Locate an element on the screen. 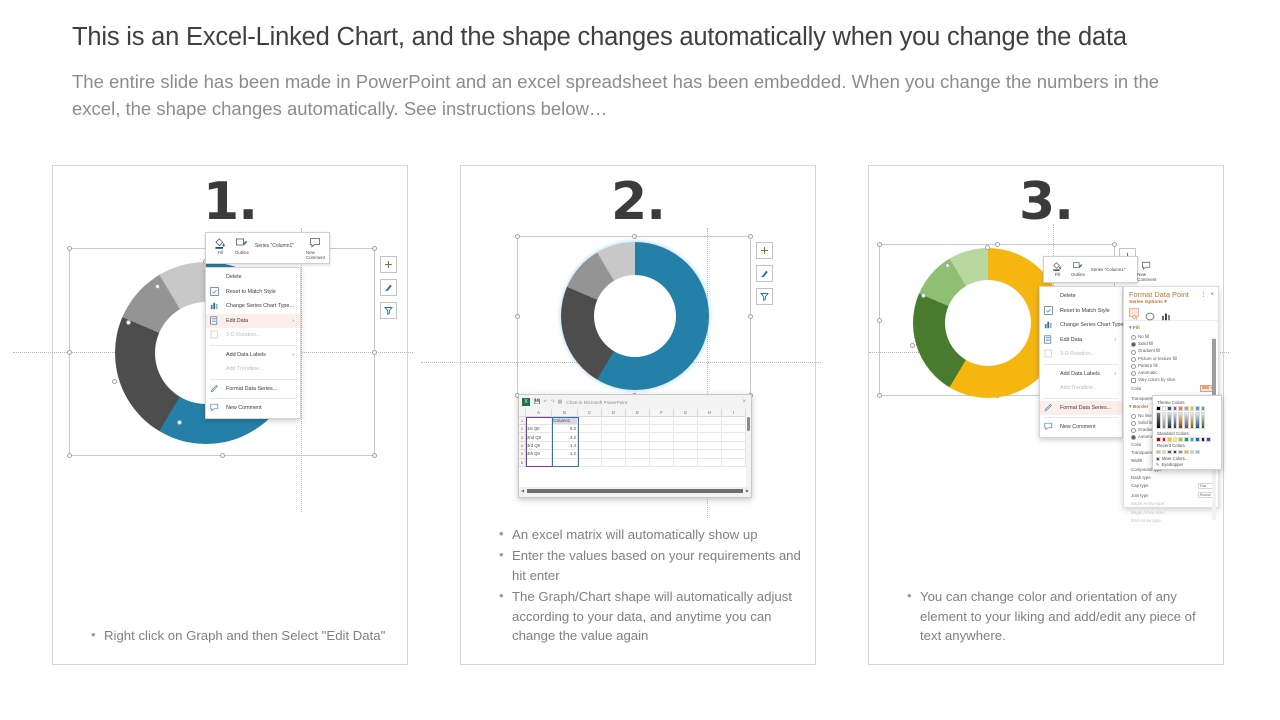 The image size is (1280, 720). effects-tab is located at coordinates (1150, 314).